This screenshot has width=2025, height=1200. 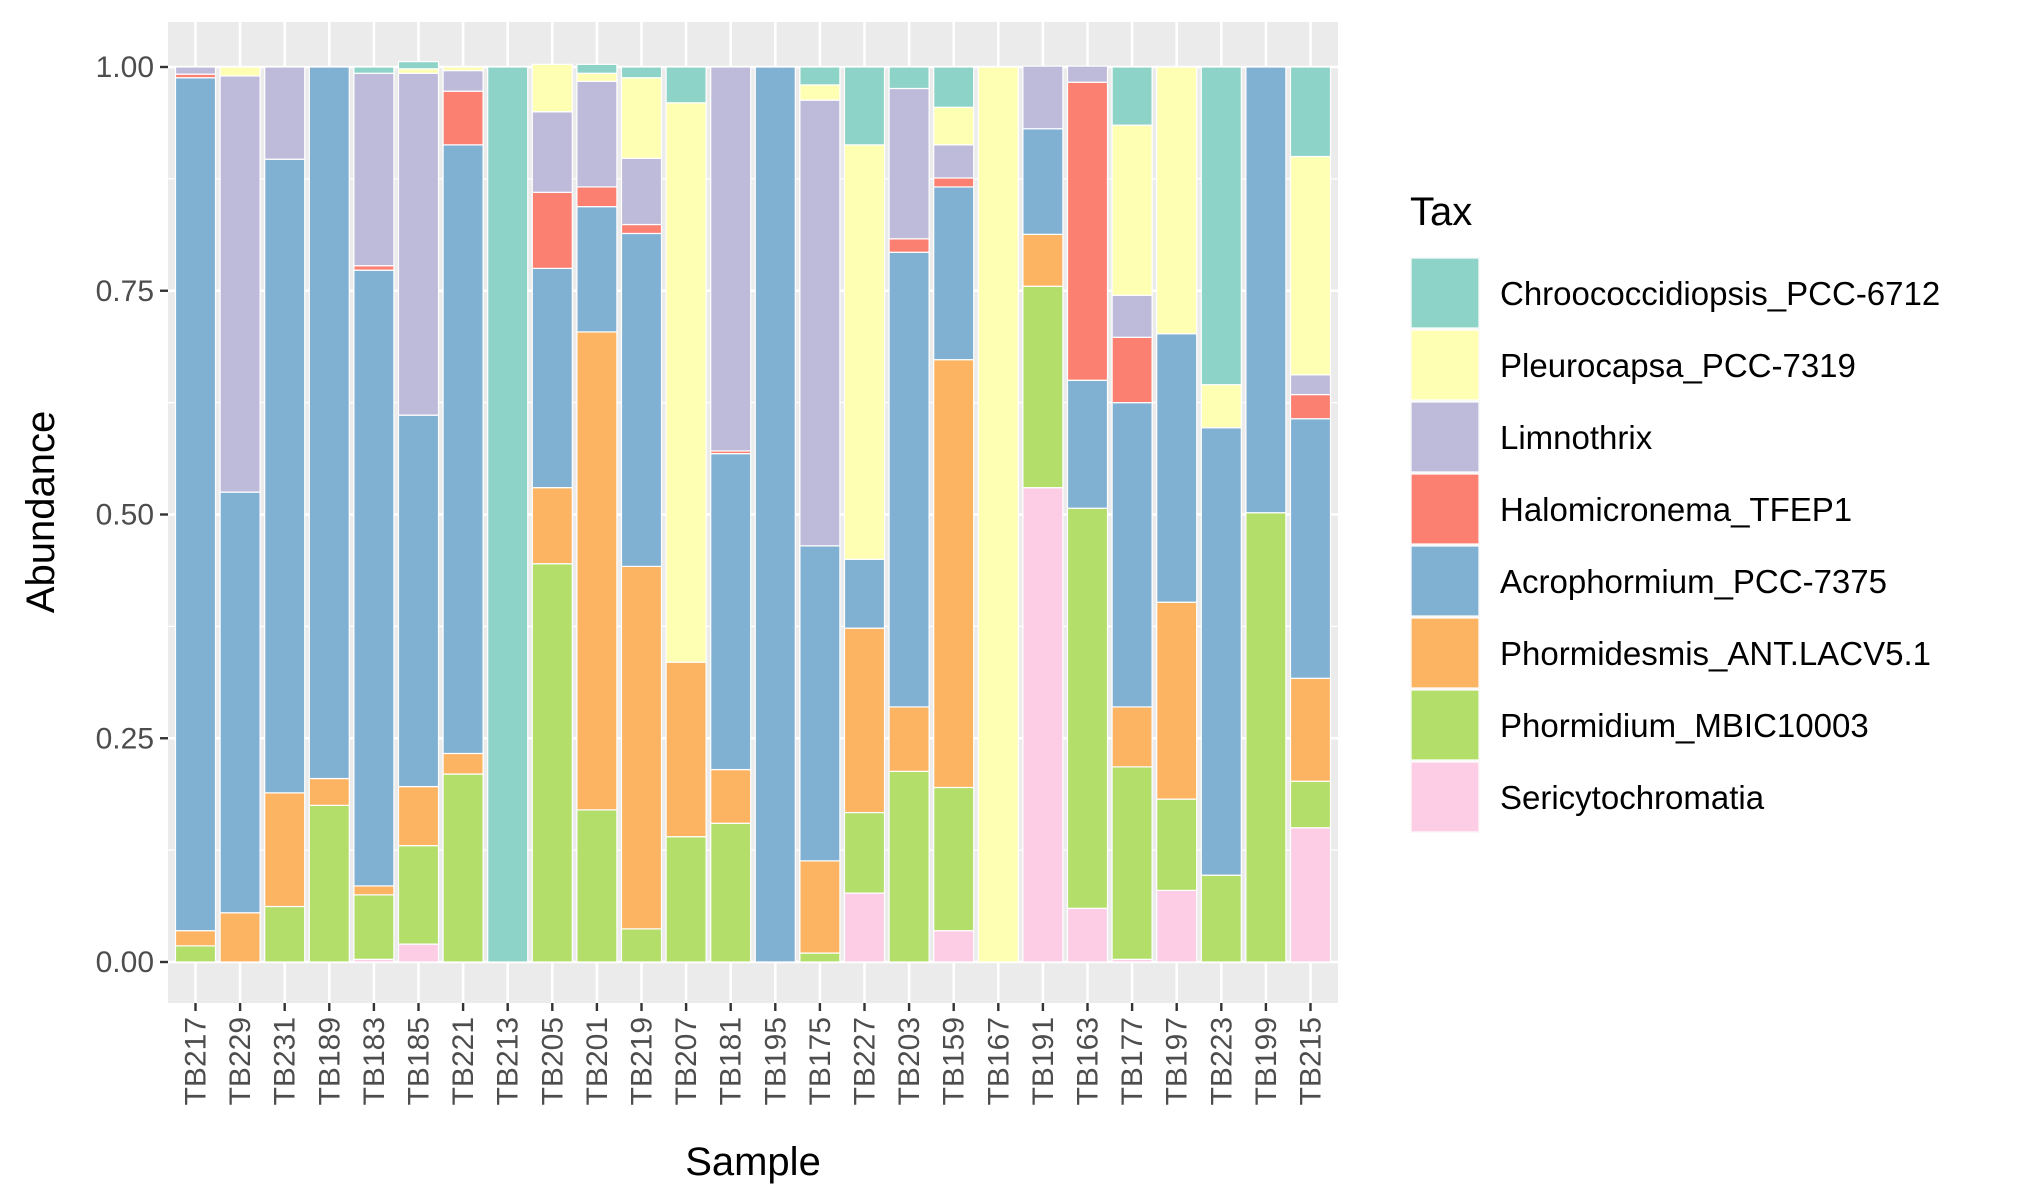 I want to click on x-tick-label: TB217, so click(x=196, y=1061).